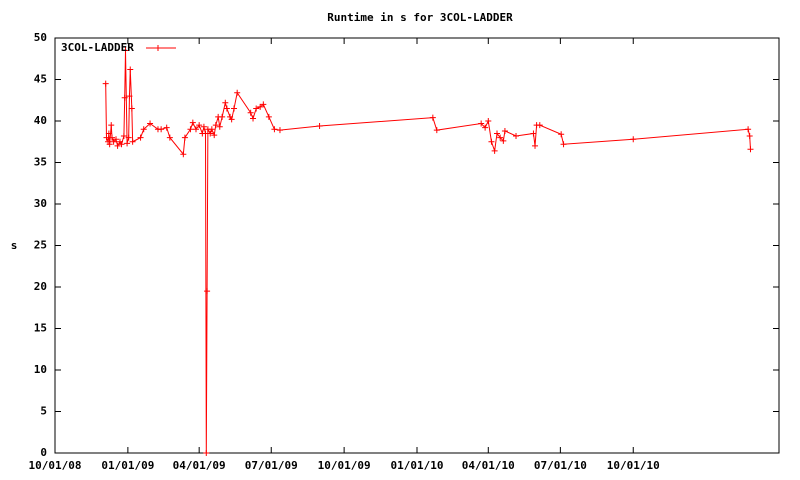  I want to click on y-tick-label: 40, so click(40, 120).